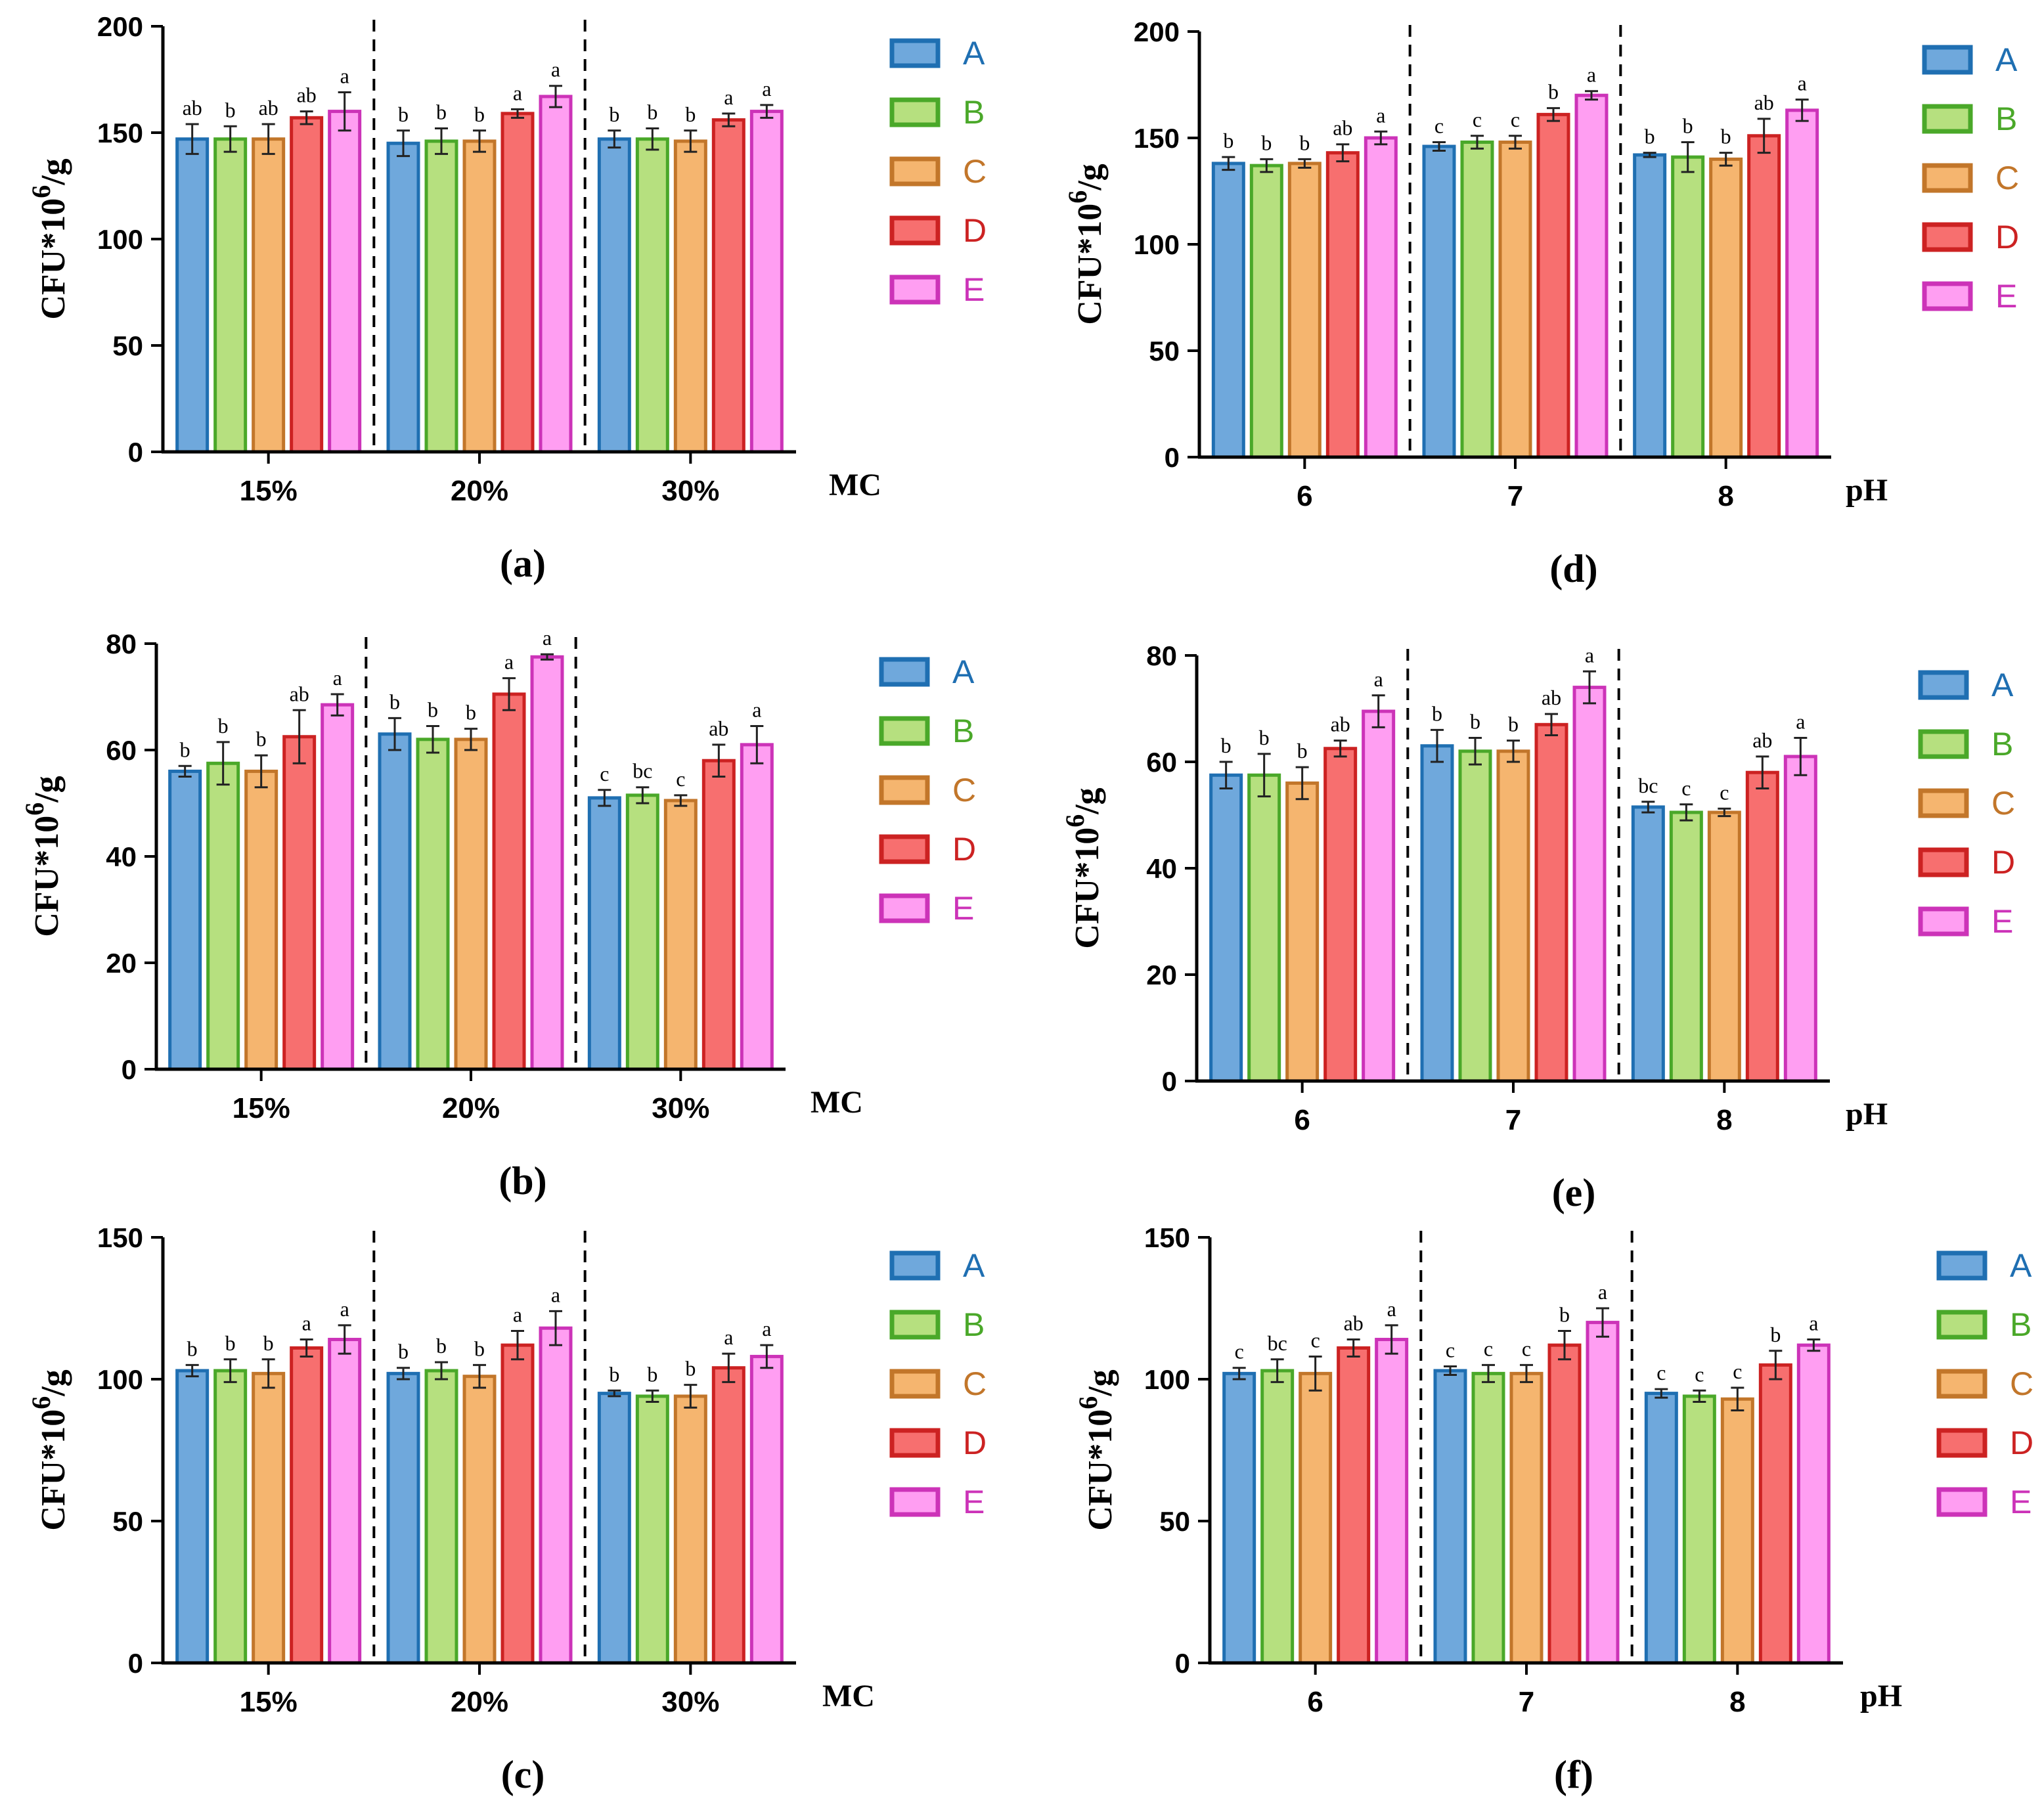 The image size is (2044, 1812). What do you see at coordinates (523, 563) in the screenshot?
I see `panel-label: (a)` at bounding box center [523, 563].